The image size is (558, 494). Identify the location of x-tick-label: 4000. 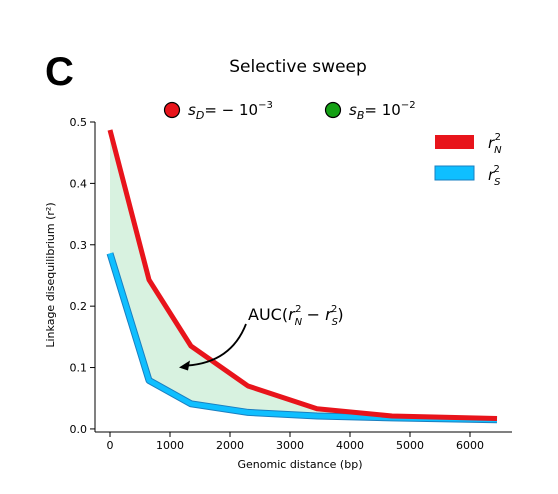
(350, 445).